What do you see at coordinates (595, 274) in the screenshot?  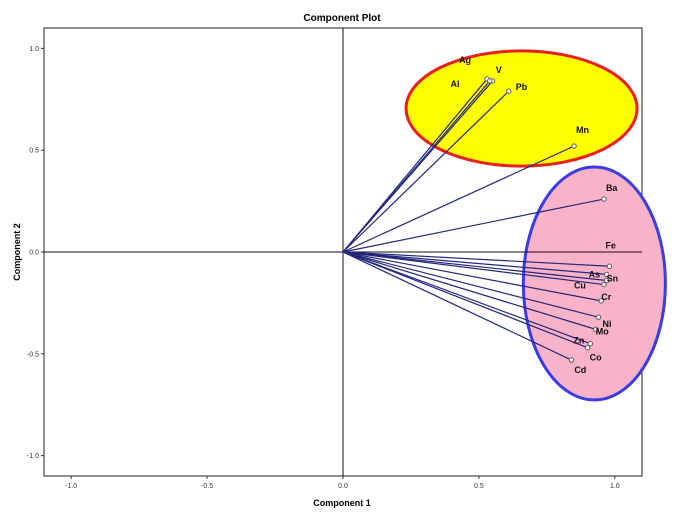 I see `label-as: As` at bounding box center [595, 274].